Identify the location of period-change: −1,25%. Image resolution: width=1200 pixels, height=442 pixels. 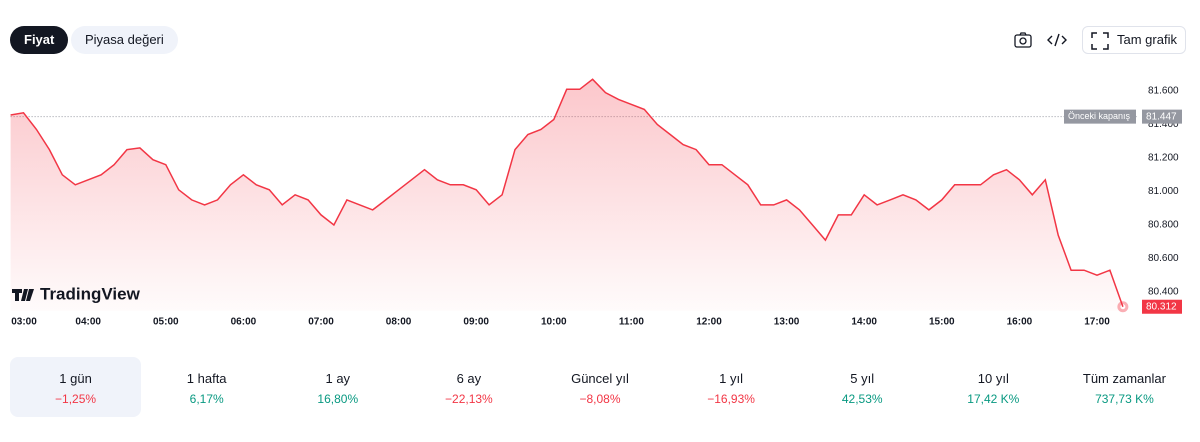
(76, 399).